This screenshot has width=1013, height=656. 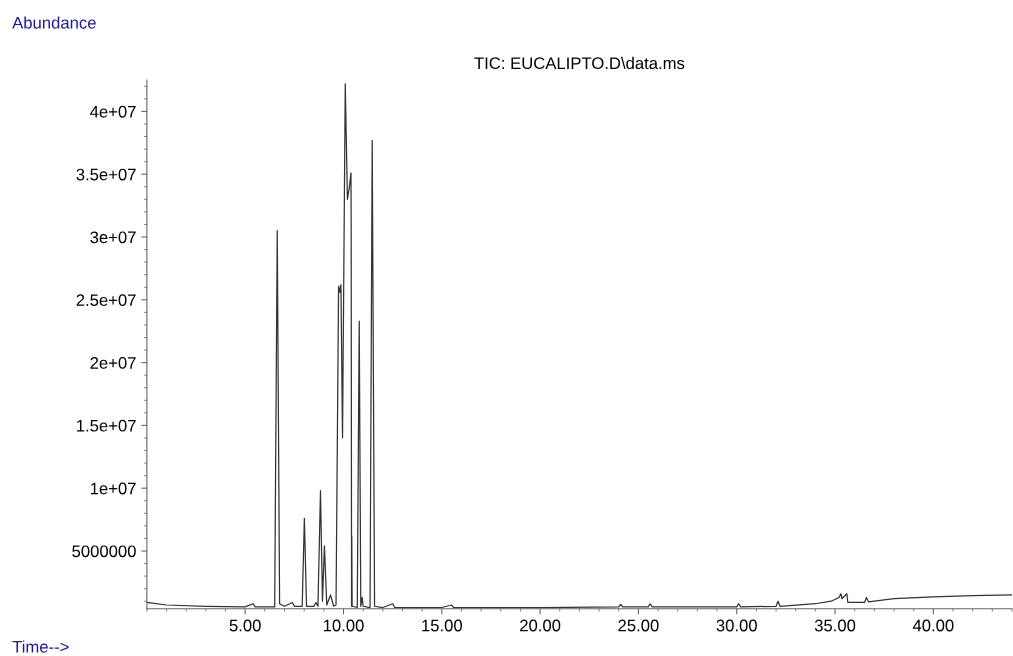 I want to click on chart-title: TIC: EUCALIPTO.D\data.ms, so click(x=579, y=63).